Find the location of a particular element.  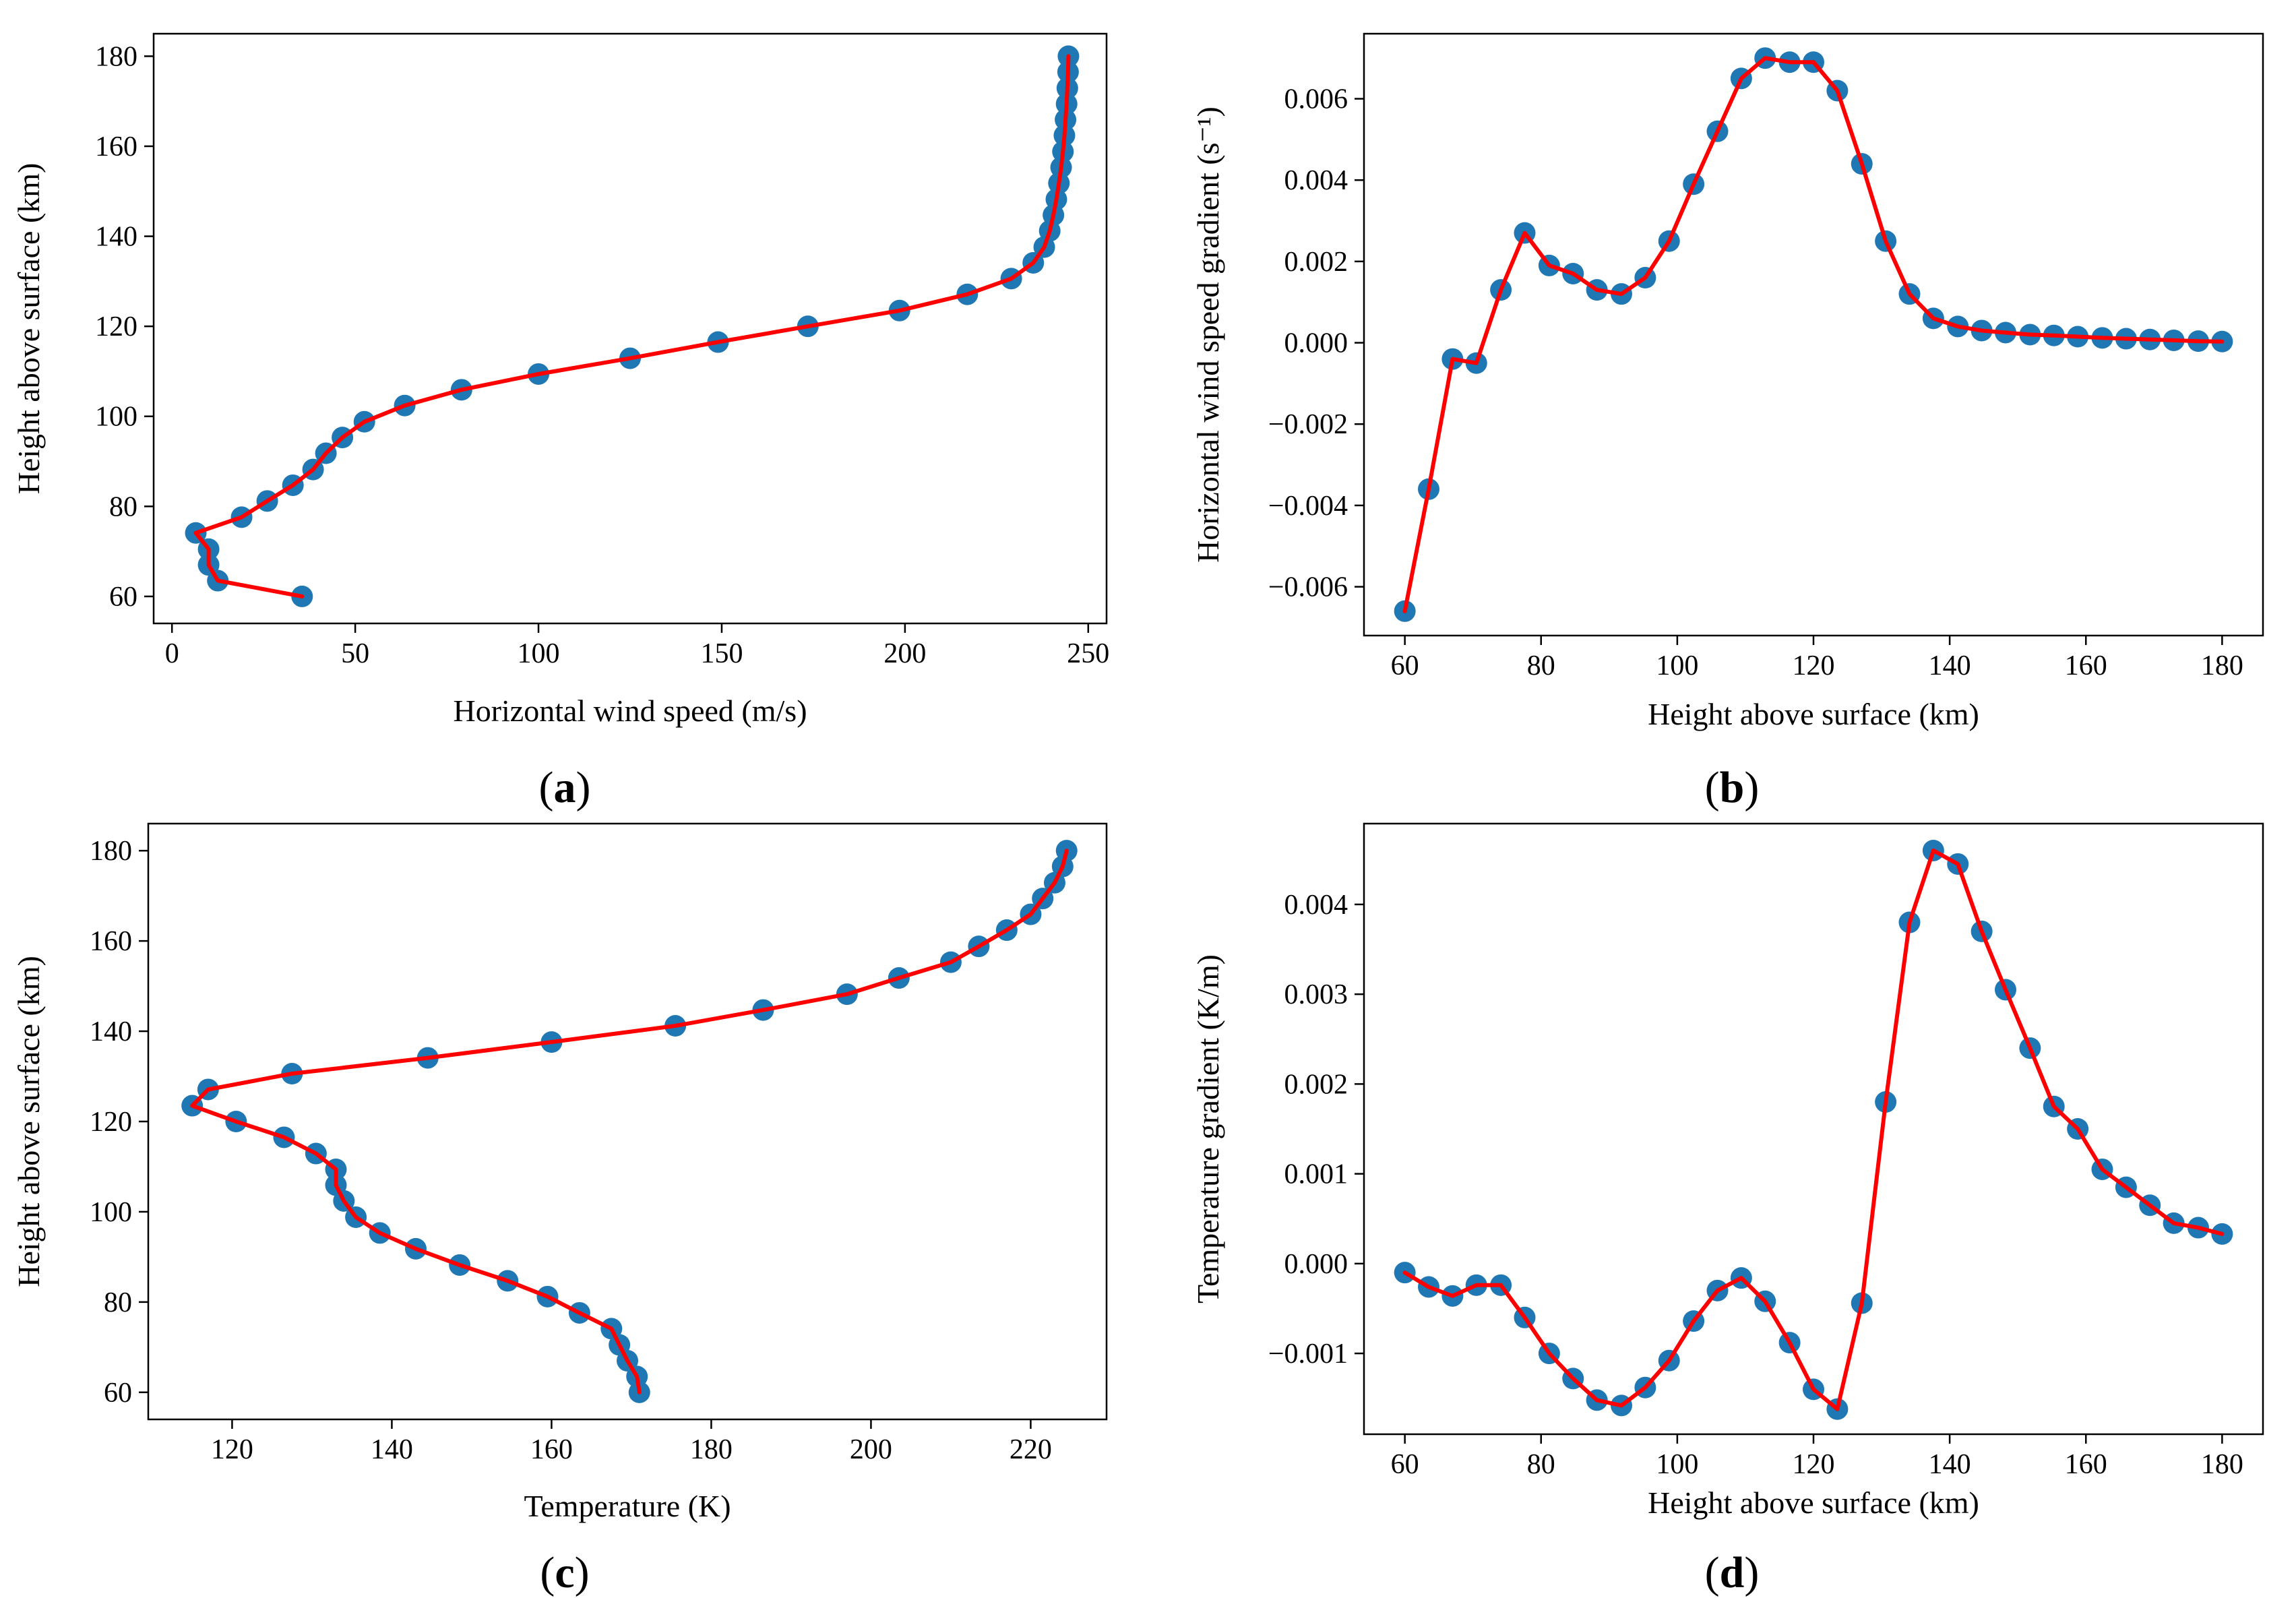

y-tick-label: −0.001 is located at coordinates (1308, 1354).